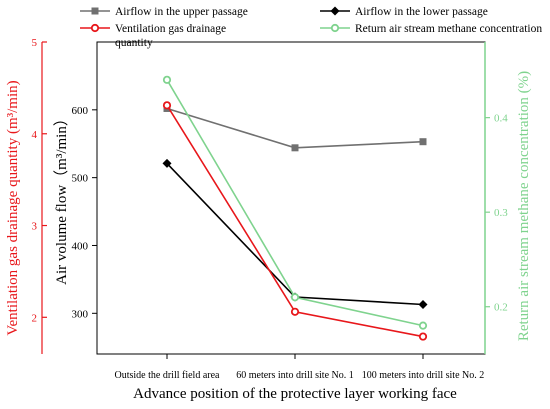 The width and height of the screenshot is (550, 409). I want to click on x-tick-label: 60 meters into drill site No. 1, so click(295, 375).